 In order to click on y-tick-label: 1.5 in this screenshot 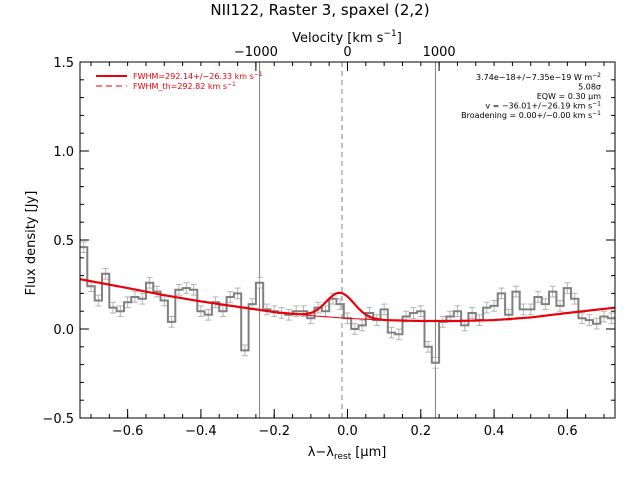, I will do `click(63, 63)`.